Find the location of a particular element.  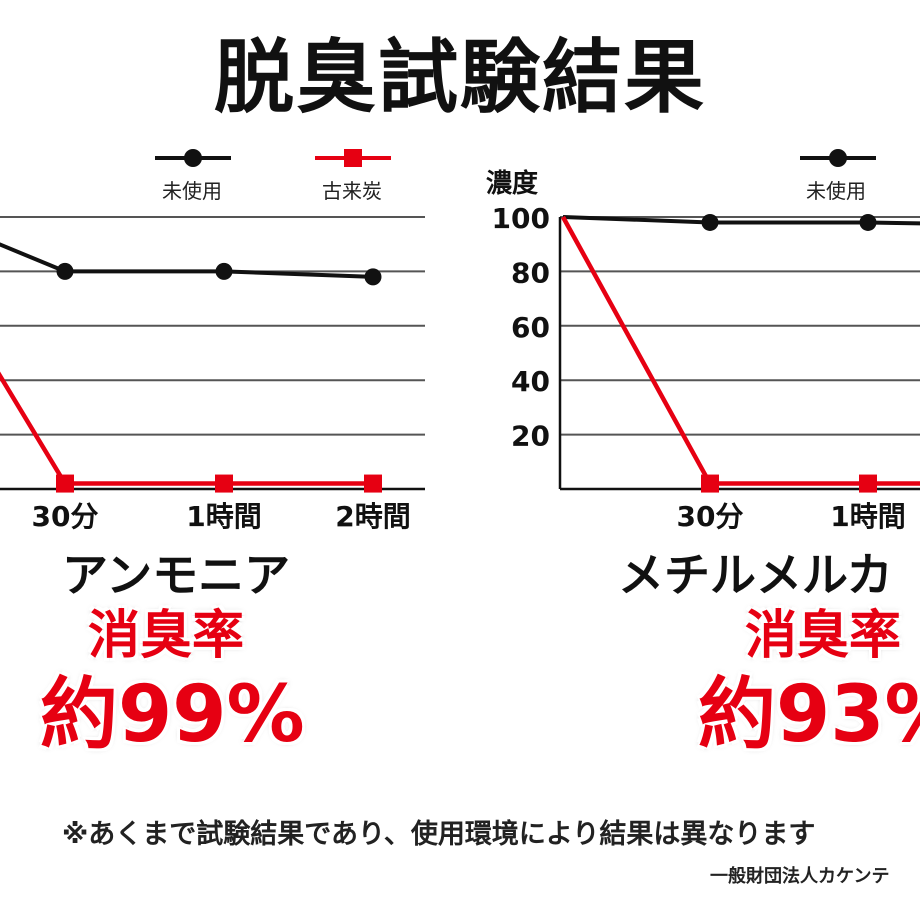

y-axis-label: 濃度 is located at coordinates (512, 183).